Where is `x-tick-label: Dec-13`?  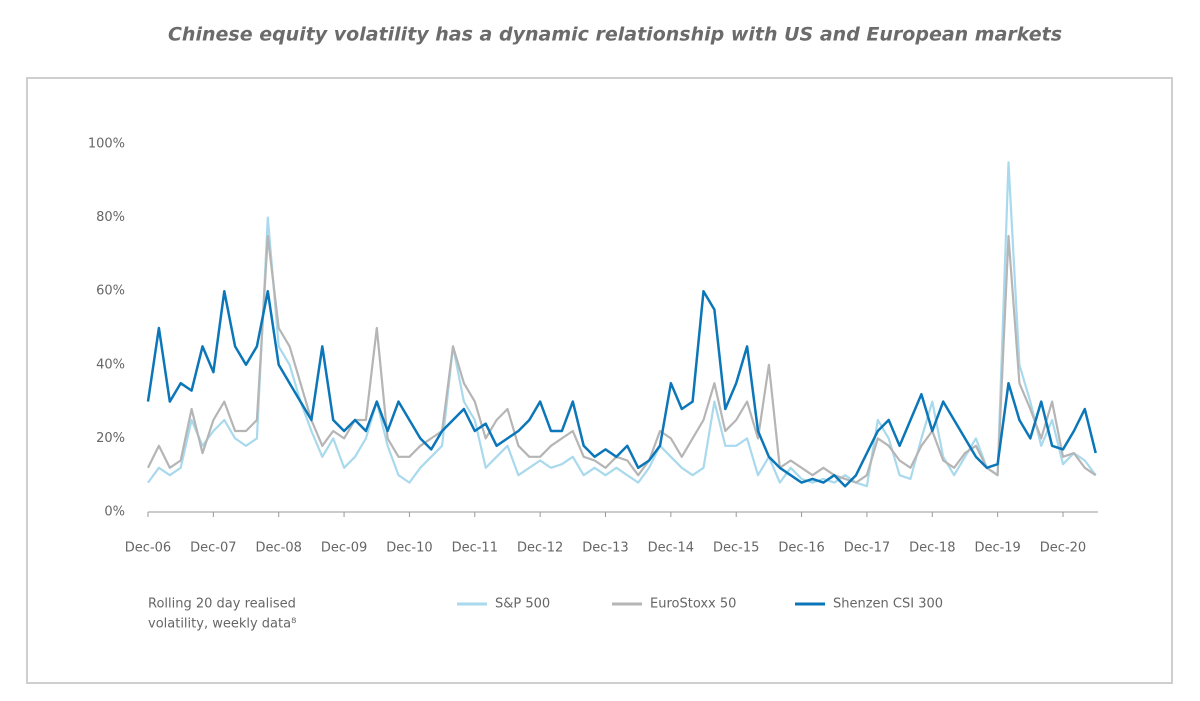
x-tick-label: Dec-13 is located at coordinates (605, 548).